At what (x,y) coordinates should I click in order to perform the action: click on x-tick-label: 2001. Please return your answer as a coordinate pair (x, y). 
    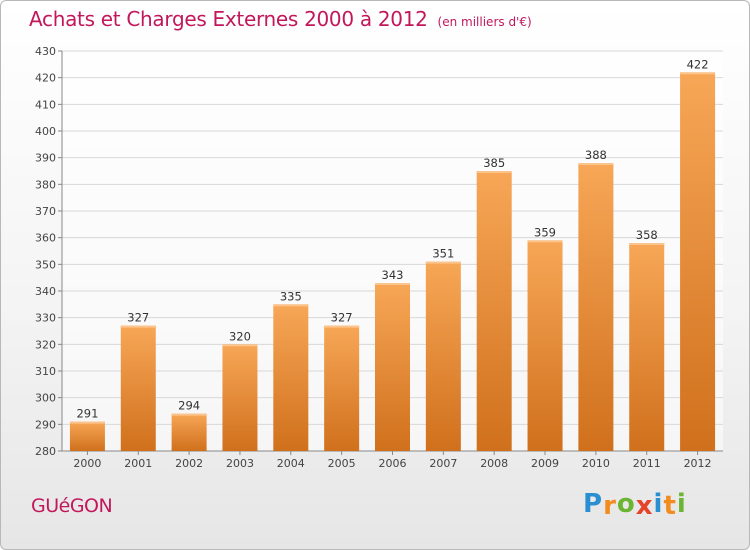
    Looking at the image, I should click on (138, 463).